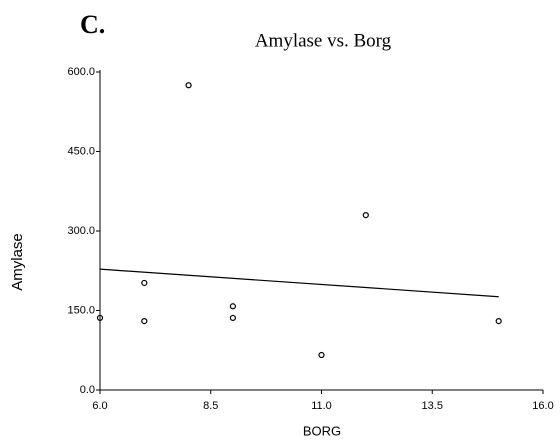 The width and height of the screenshot is (560, 443). Describe the element at coordinates (322, 430) in the screenshot. I see `x-axis-label: BORG` at that location.